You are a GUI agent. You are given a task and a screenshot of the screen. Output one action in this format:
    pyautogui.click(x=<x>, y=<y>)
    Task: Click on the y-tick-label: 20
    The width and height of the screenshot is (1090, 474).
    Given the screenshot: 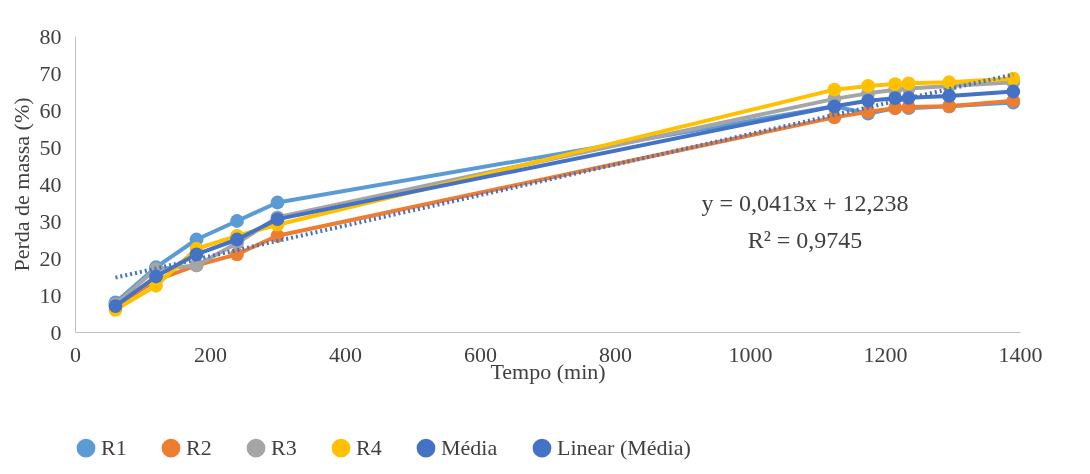 What is the action you would take?
    pyautogui.click(x=50, y=258)
    